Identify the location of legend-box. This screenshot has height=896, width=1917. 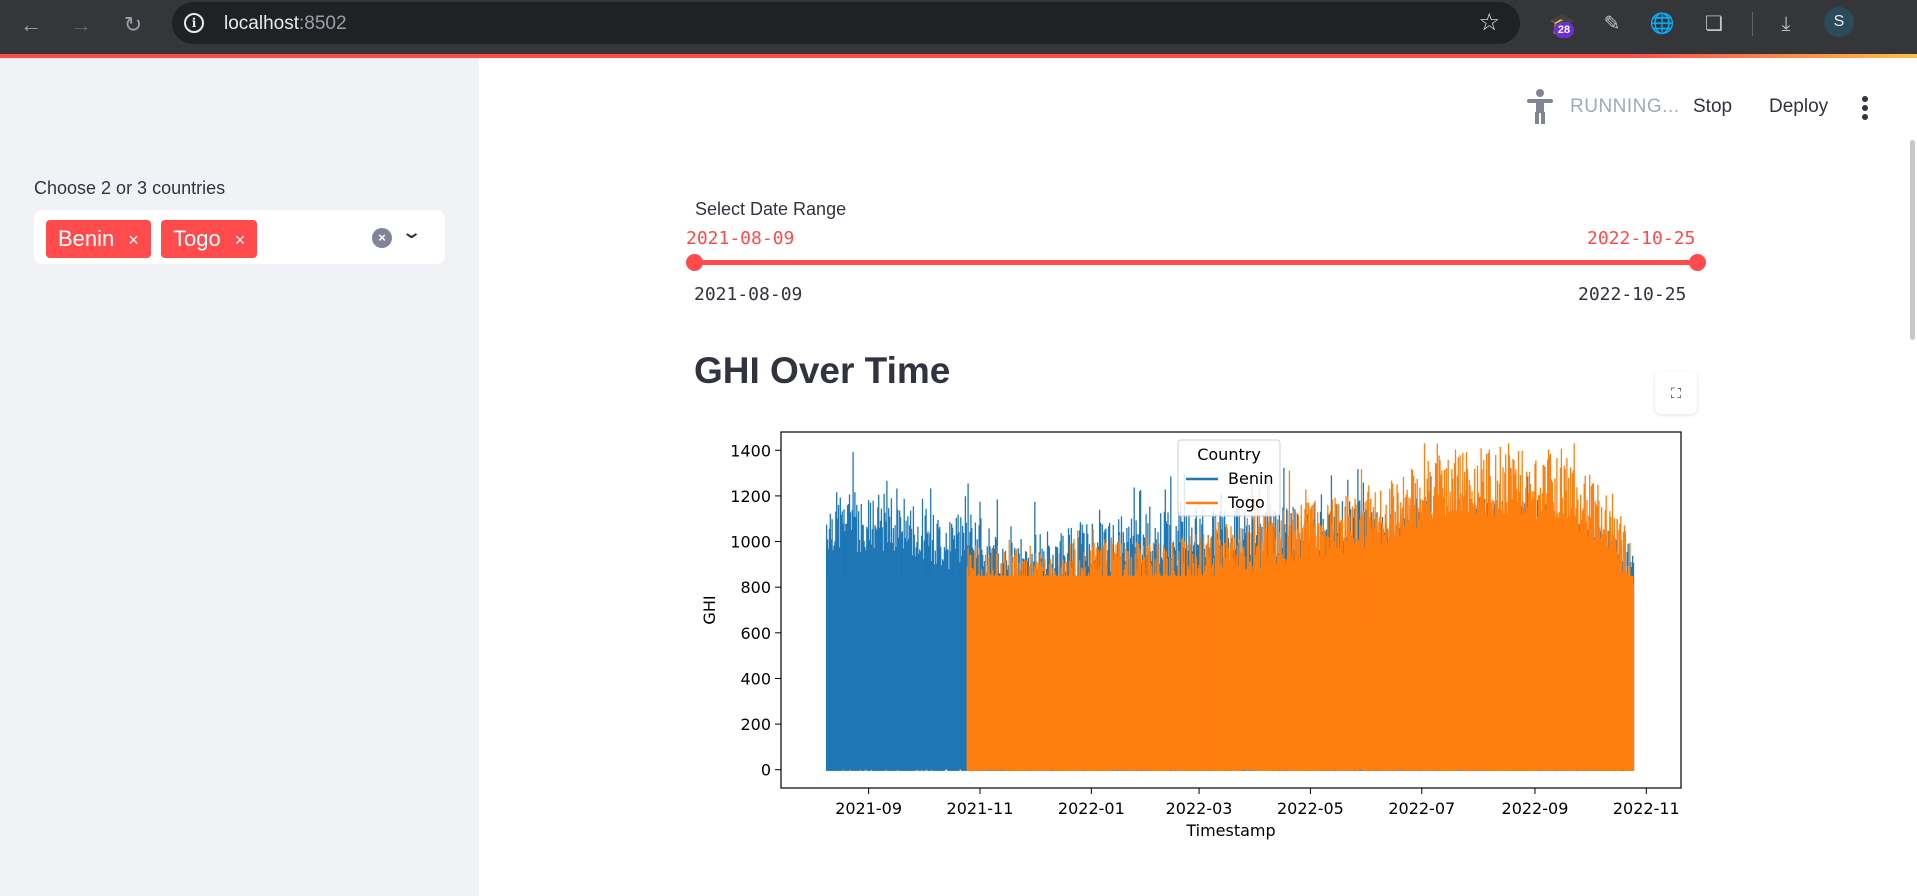
(1229, 478).